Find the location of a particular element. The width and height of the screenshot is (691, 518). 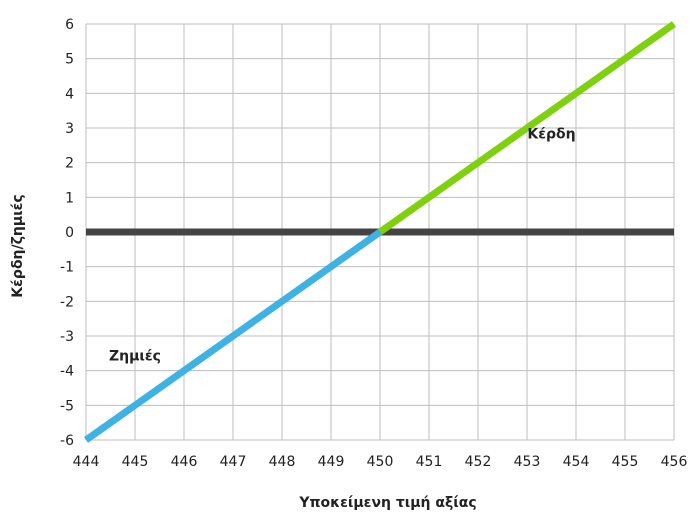

y-tick-label: -6 is located at coordinates (67, 441).